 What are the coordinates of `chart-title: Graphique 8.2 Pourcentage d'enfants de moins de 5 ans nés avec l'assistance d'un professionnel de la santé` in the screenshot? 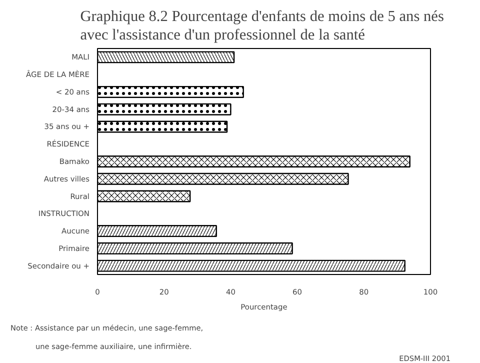 It's located at (262, 26).